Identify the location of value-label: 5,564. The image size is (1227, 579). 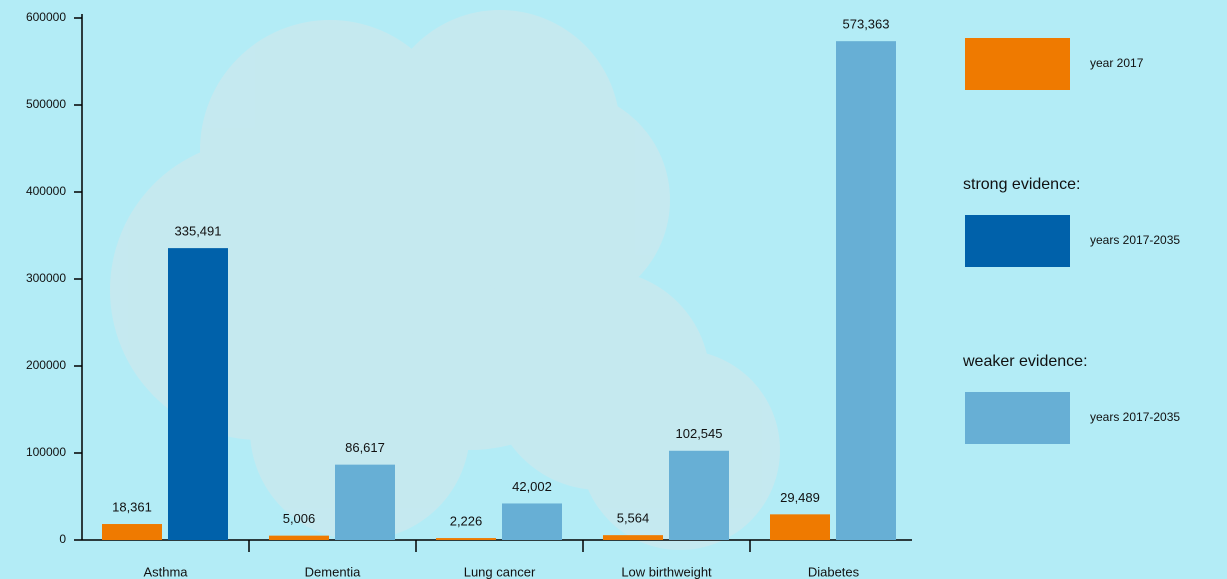
(633, 518).